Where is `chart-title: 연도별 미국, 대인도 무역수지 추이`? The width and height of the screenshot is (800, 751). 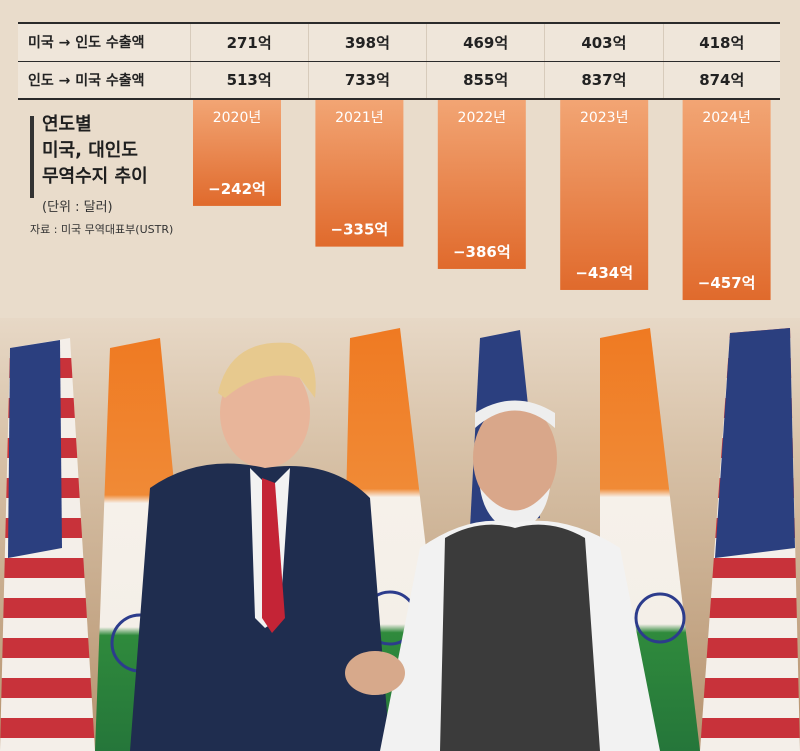 chart-title: 연도별 미국, 대인도 무역수지 추이 is located at coordinates (95, 150).